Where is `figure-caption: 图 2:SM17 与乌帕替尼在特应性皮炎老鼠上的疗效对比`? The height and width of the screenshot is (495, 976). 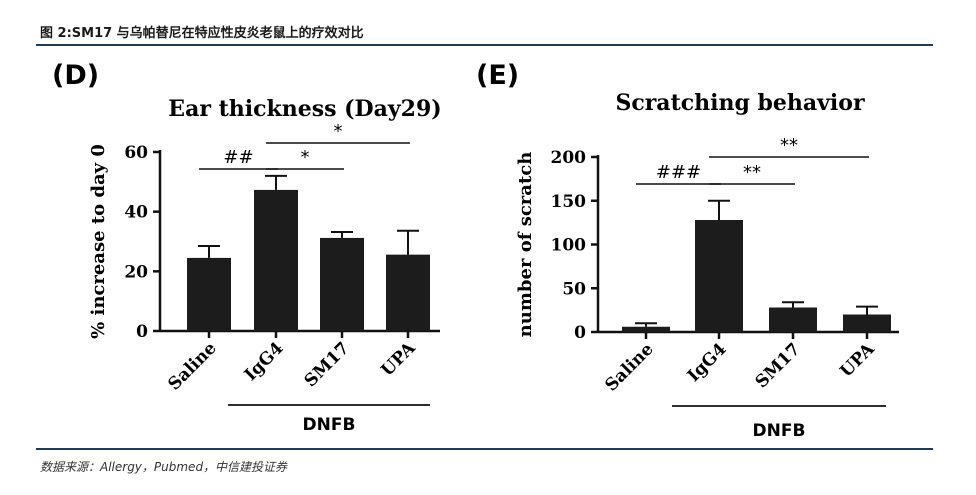 figure-caption: 图 2:SM17 与乌帕替尼在特应性皮炎老鼠上的疗效对比 is located at coordinates (202, 33).